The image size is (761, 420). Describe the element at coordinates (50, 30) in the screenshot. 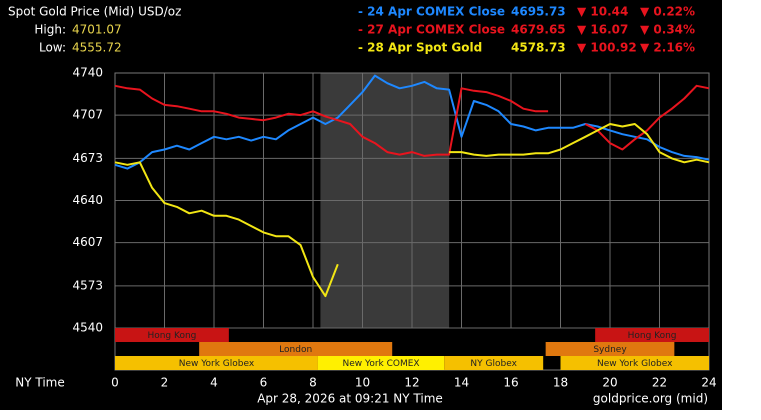

I see `stat-label: High:` at that location.